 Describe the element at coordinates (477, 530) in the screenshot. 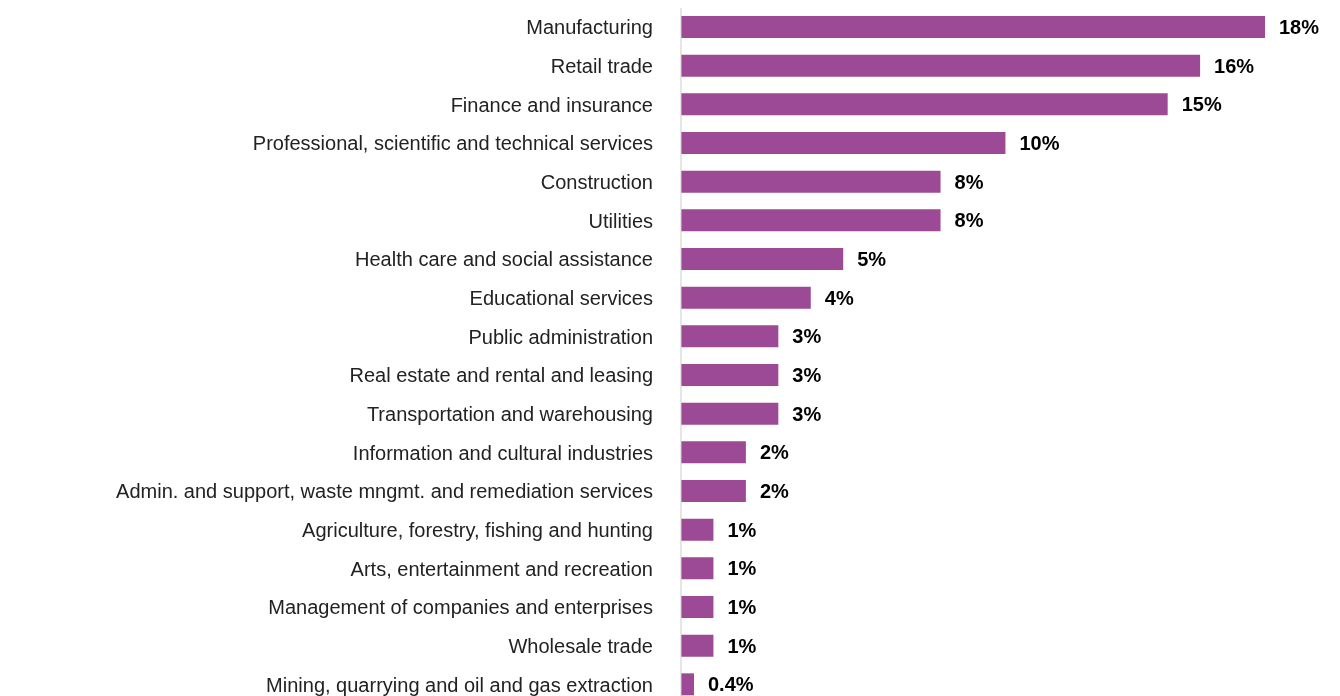

I see `y-tick-label: Agriculture, forestry, fishing and hunting` at that location.